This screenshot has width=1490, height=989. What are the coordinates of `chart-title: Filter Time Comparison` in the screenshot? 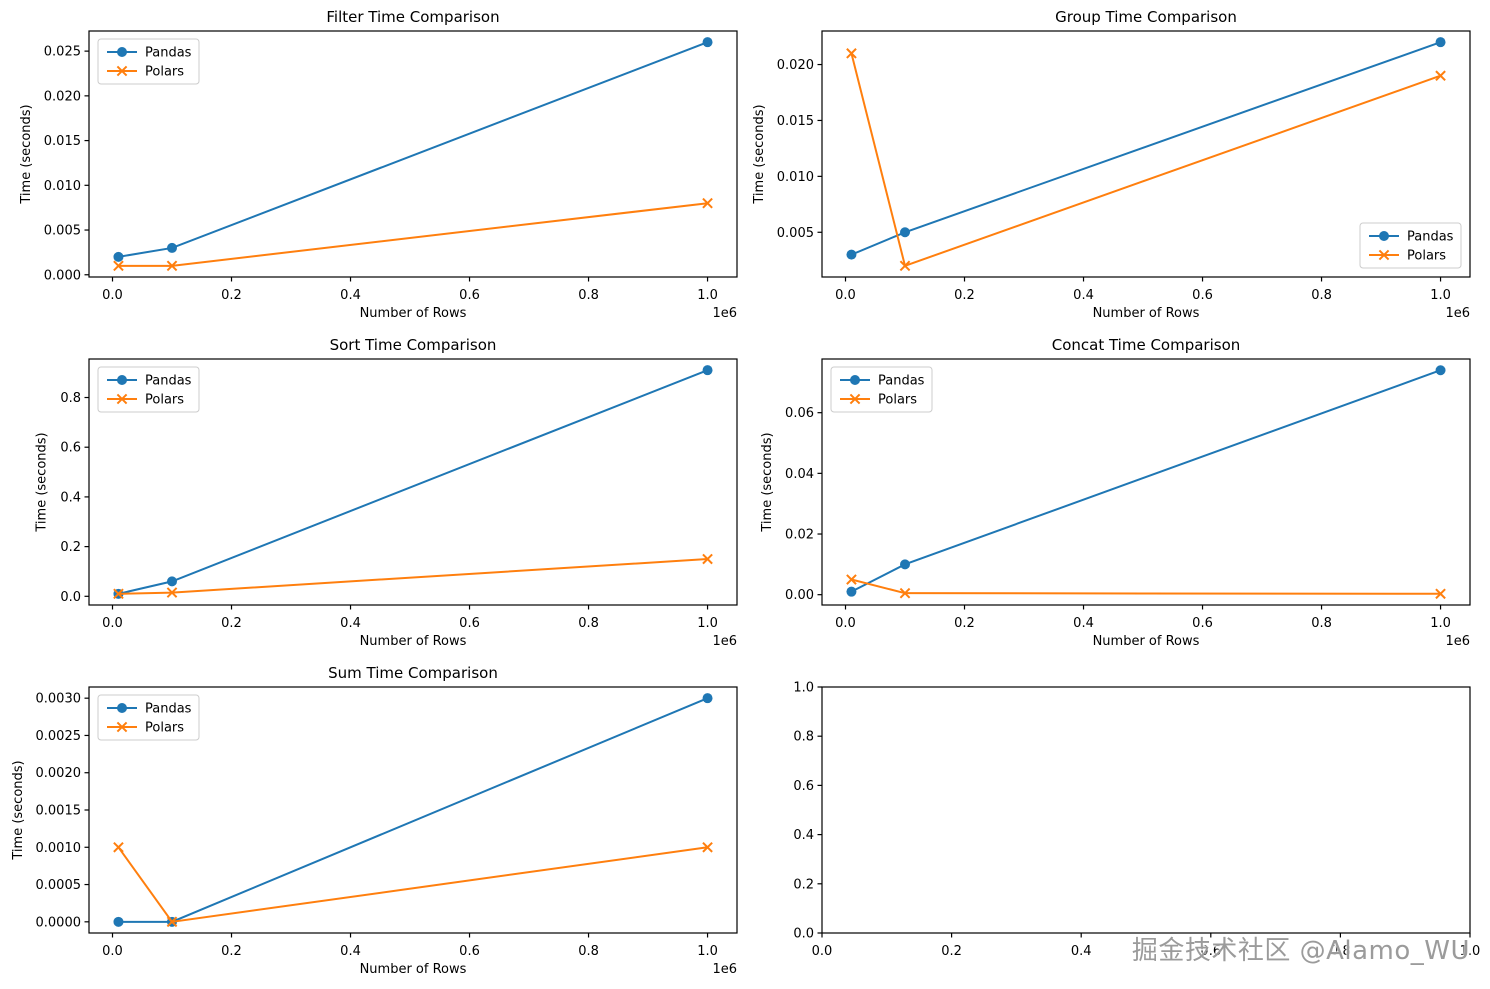 It's located at (412, 17).